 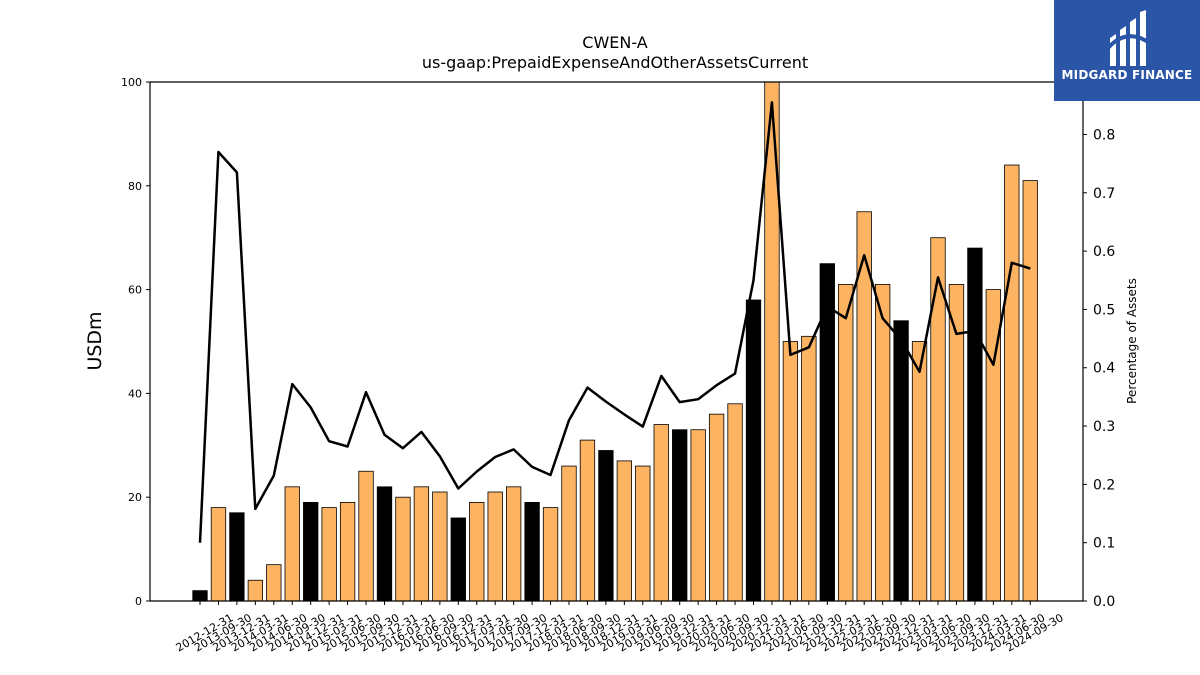 What do you see at coordinates (95, 340) in the screenshot?
I see `y-axis-label-left: USDm` at bounding box center [95, 340].